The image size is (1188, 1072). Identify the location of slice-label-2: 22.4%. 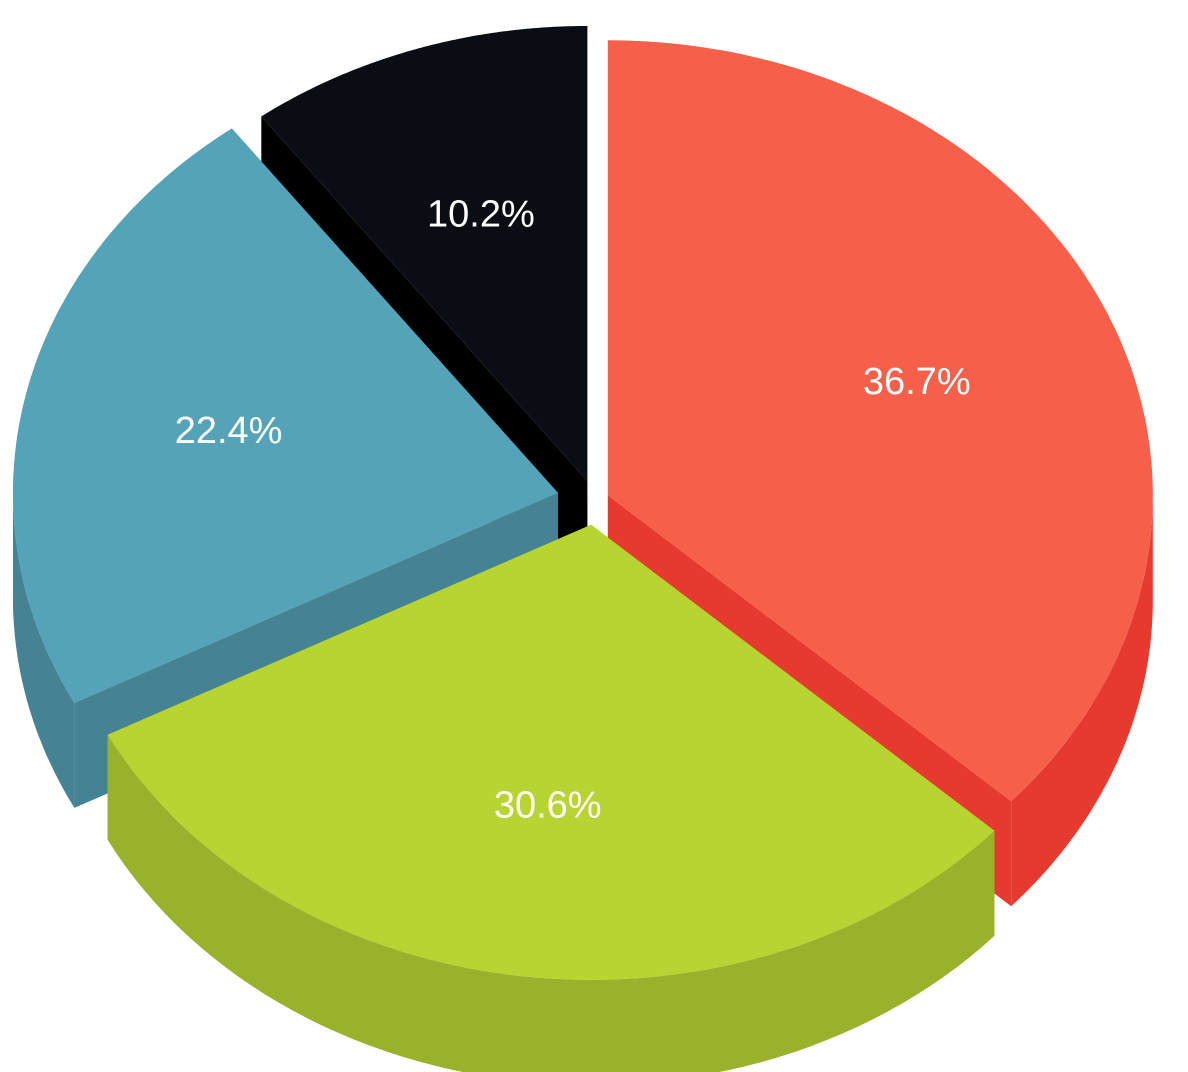
(229, 431).